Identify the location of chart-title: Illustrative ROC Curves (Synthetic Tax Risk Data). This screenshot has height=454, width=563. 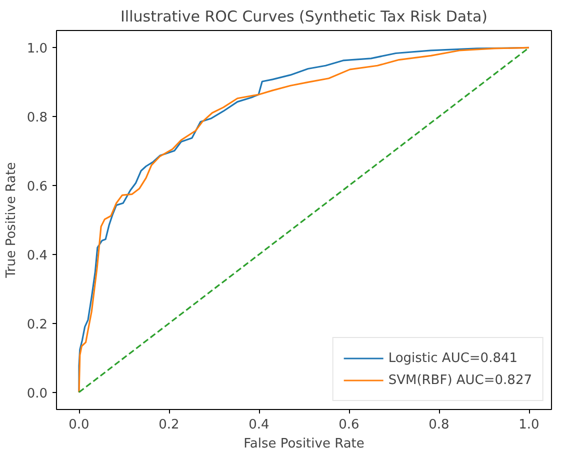
(304, 17).